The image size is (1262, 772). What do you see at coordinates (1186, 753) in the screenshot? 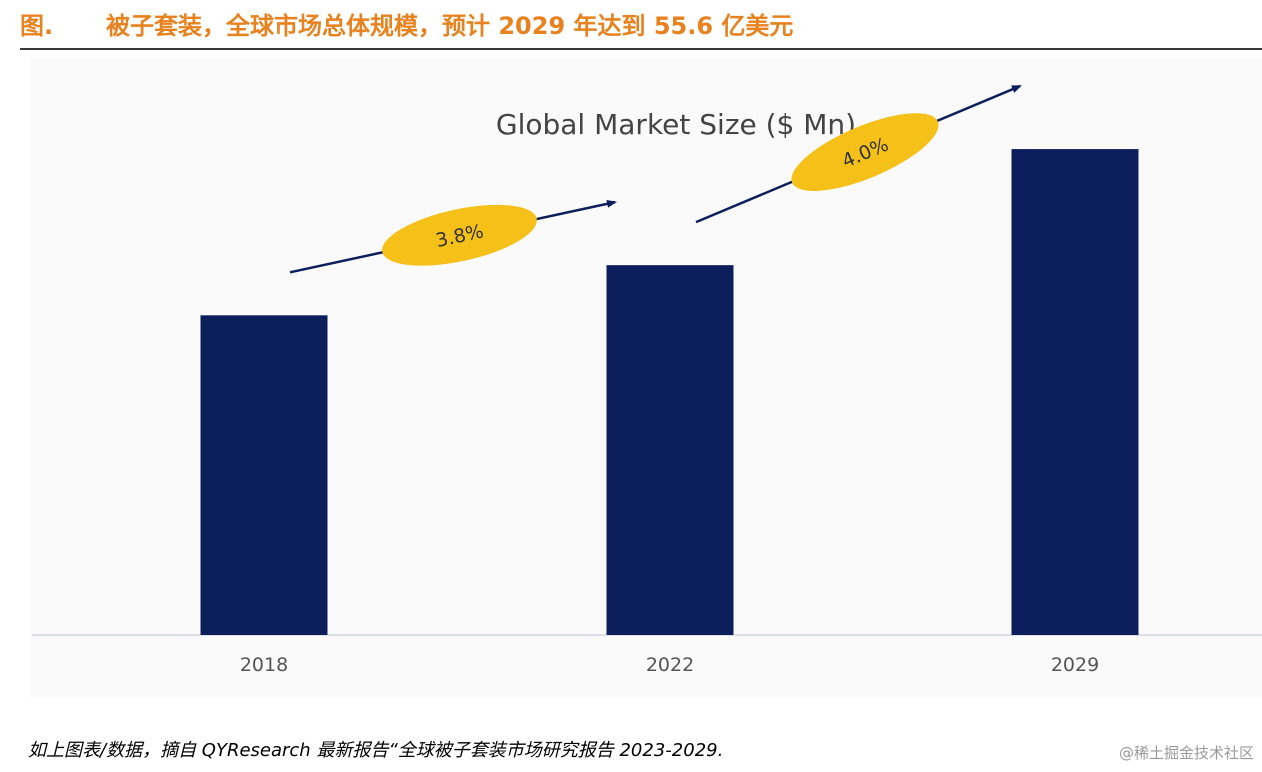
I see `watermark: @稀土掘金技术社区` at bounding box center [1186, 753].